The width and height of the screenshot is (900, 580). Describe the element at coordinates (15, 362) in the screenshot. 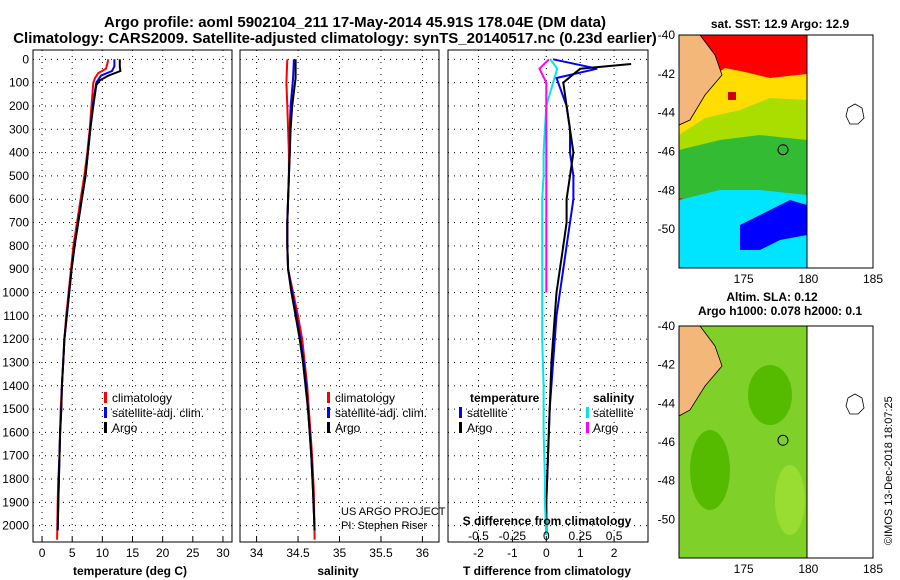

I see `y-tick-label: 1300` at that location.